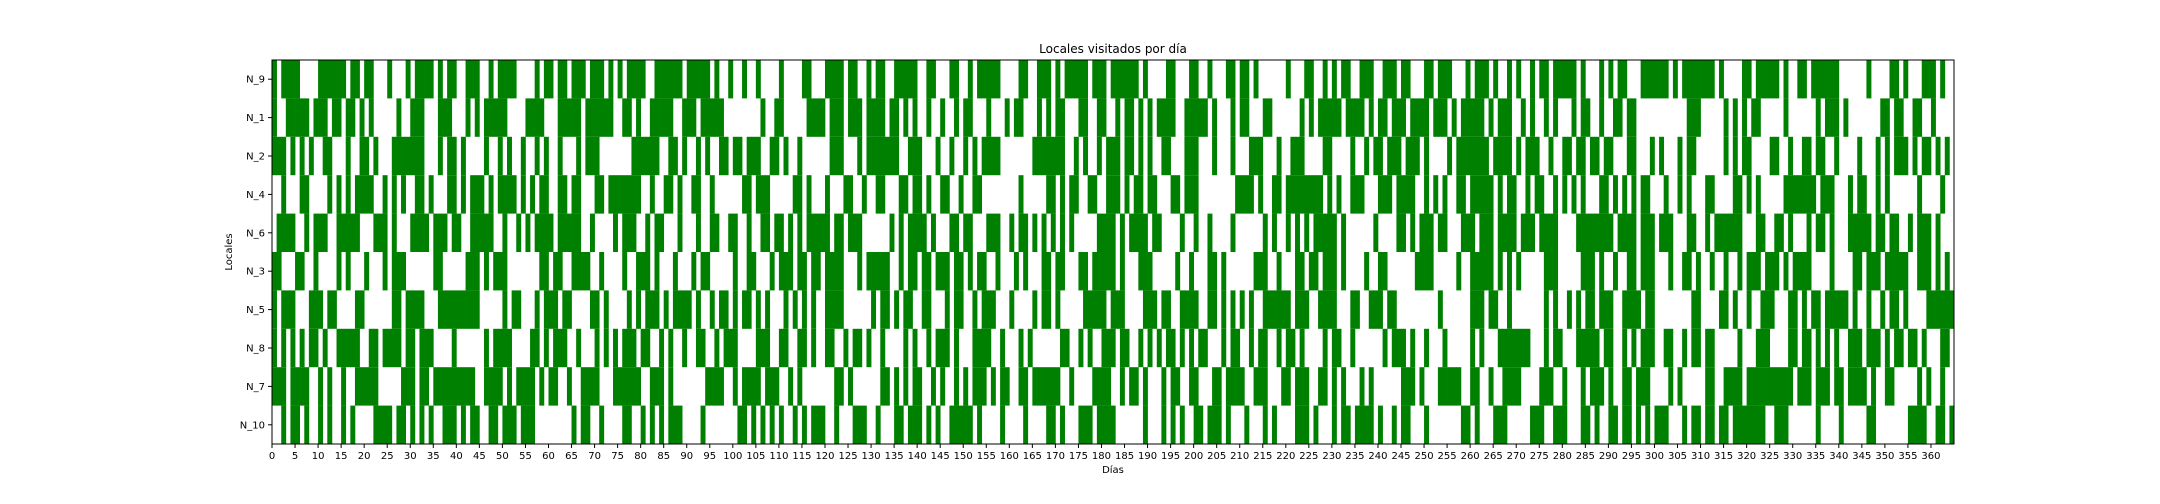 The width and height of the screenshot is (2160, 504). I want to click on x-tick-label: 90, so click(686, 456).